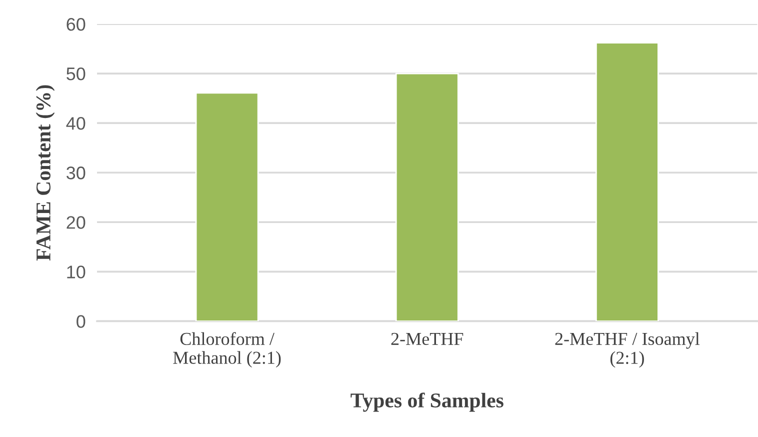  What do you see at coordinates (76, 272) in the screenshot?
I see `y-tick-label: 10` at bounding box center [76, 272].